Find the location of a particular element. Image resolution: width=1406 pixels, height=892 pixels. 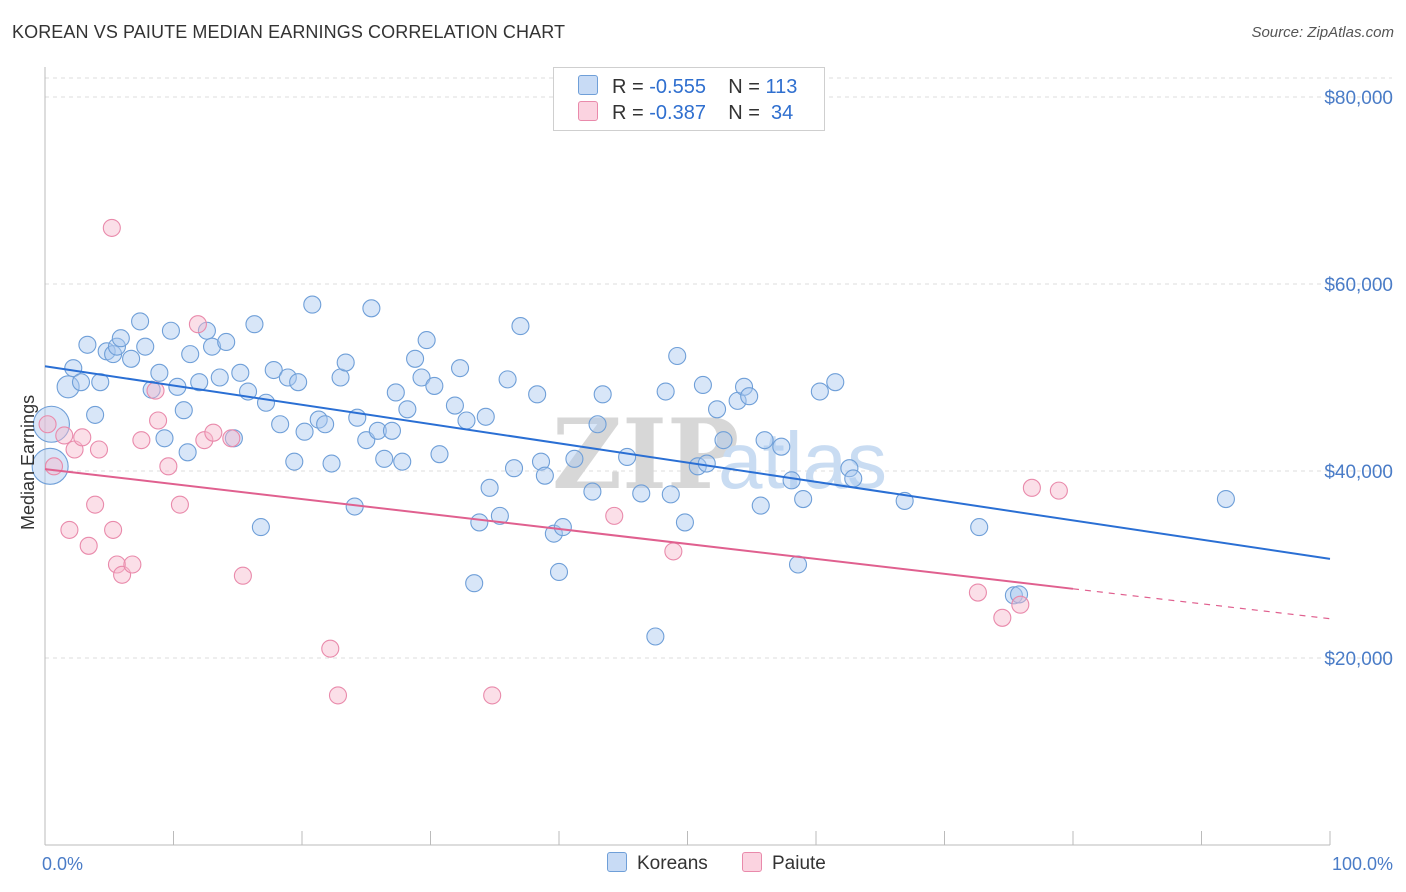

paiute-n-value: 34 is located at coordinates (782, 113).